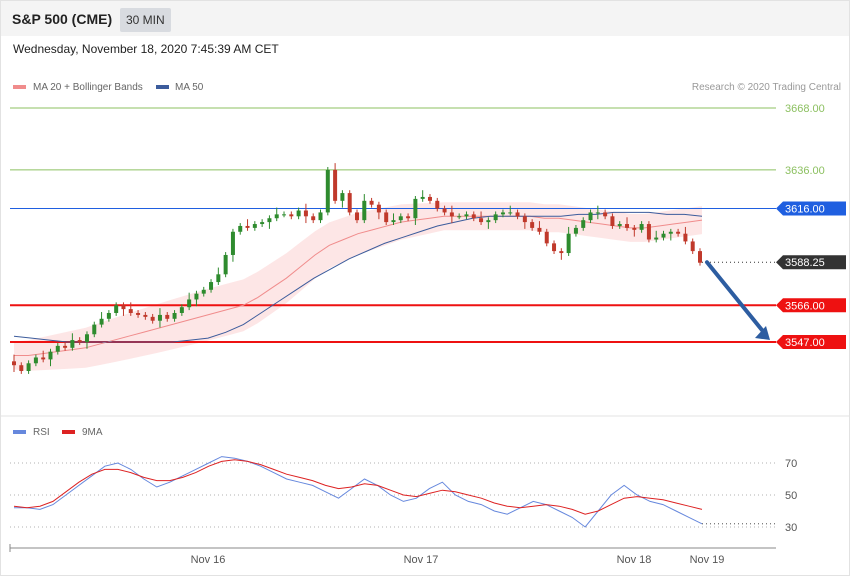 Image resolution: width=850 pixels, height=576 pixels. I want to click on projection-arrow-shaft, so click(736, 298).